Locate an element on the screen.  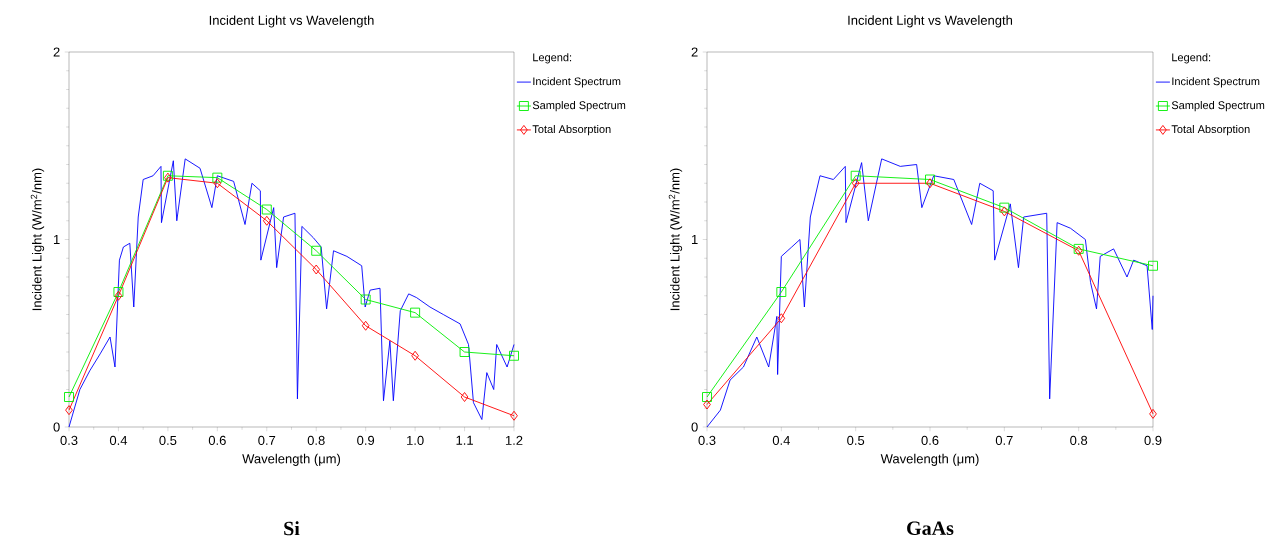
x-tick-label: 1.1 is located at coordinates (464, 440).